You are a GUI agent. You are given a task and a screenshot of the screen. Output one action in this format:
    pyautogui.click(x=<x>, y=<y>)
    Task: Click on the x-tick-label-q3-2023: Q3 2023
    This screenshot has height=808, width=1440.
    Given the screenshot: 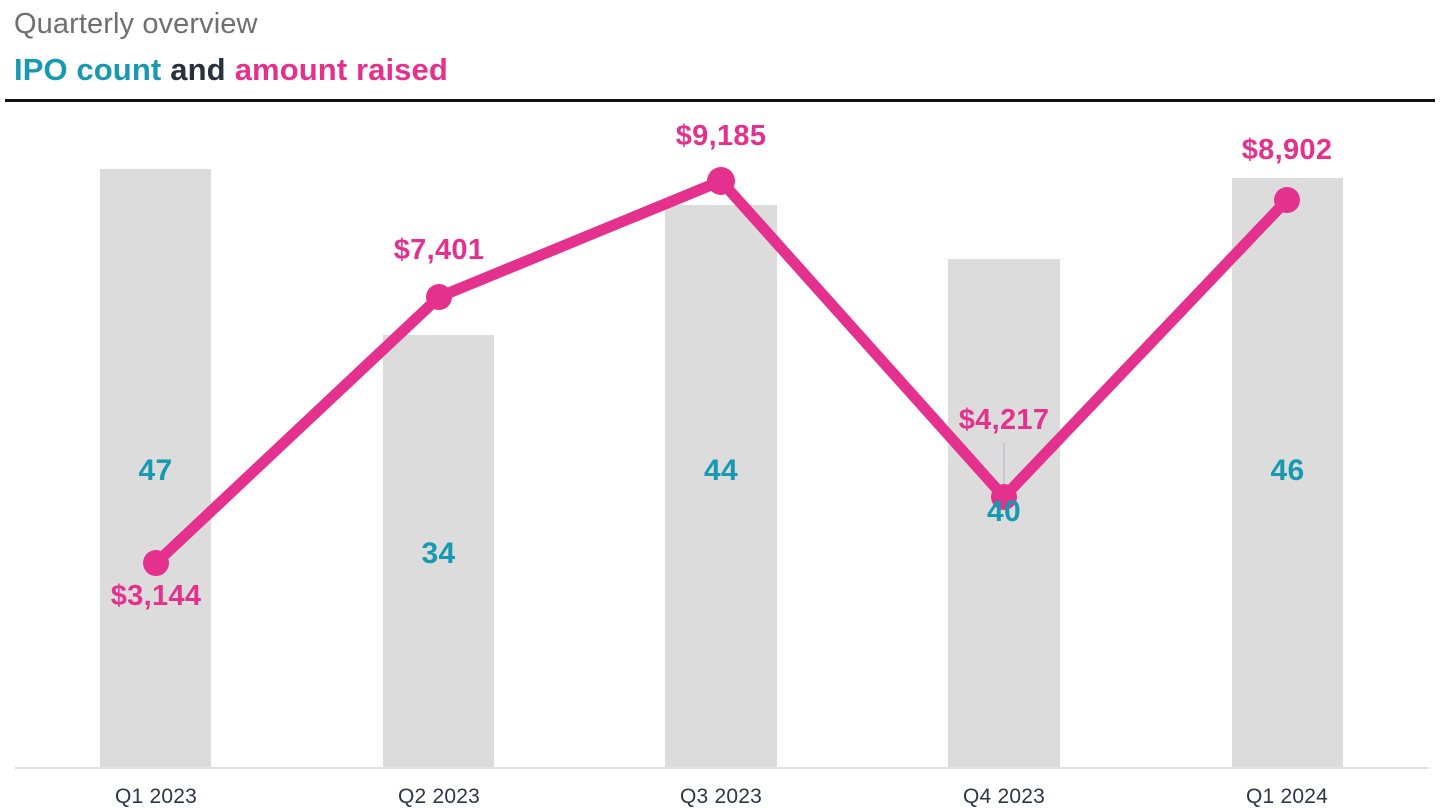 What is the action you would take?
    pyautogui.click(x=721, y=796)
    